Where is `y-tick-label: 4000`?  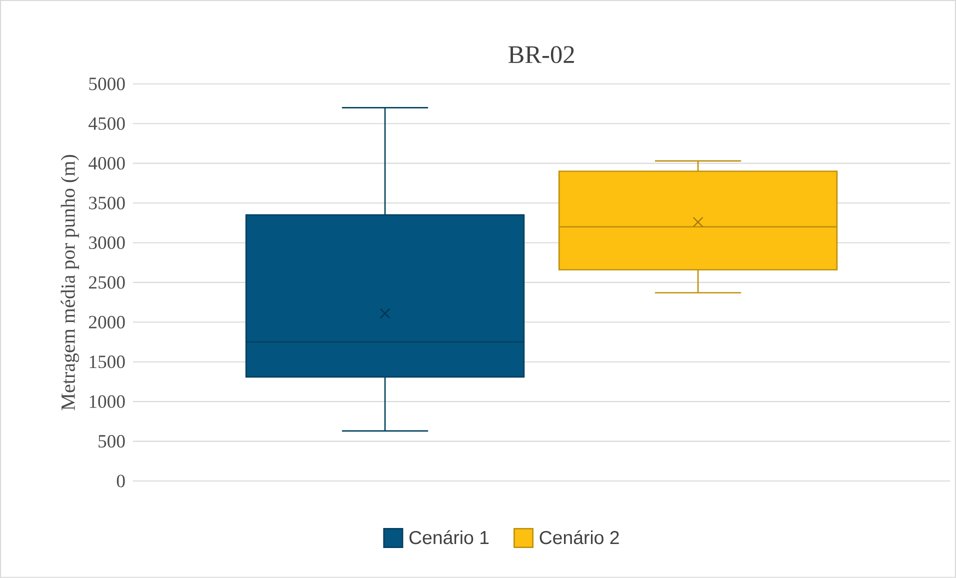 y-tick-label: 4000 is located at coordinates (106, 163).